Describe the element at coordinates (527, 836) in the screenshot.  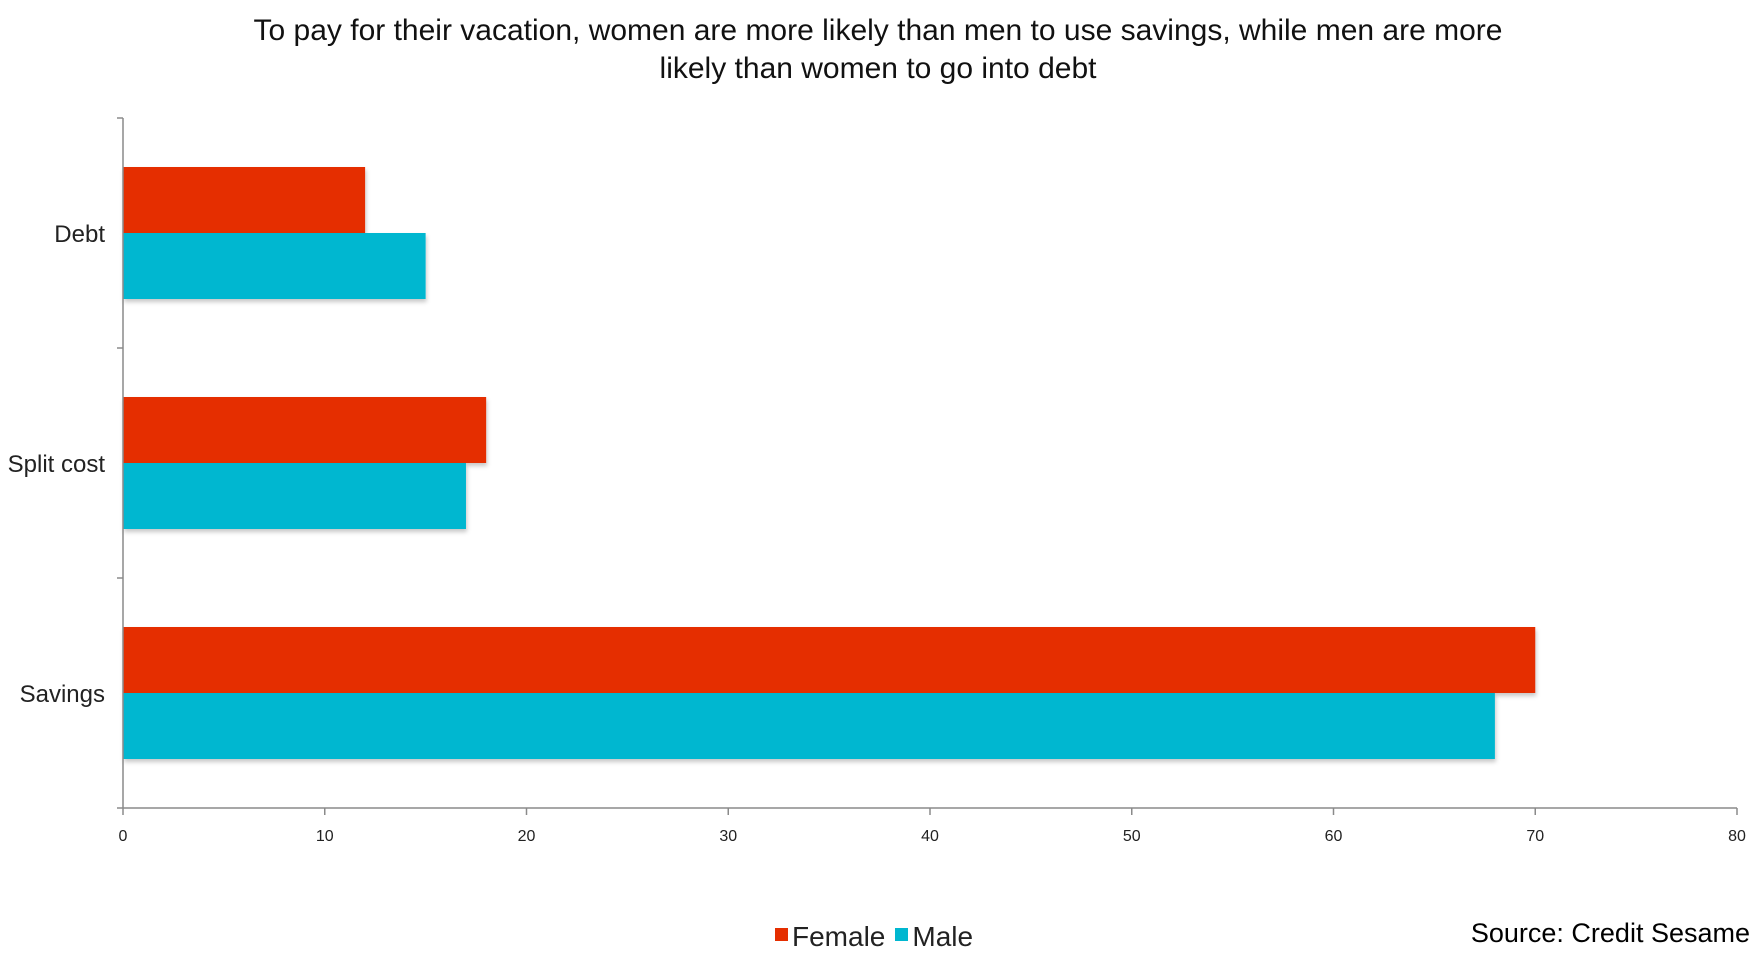
I see `x-tick-label-20: 20` at that location.